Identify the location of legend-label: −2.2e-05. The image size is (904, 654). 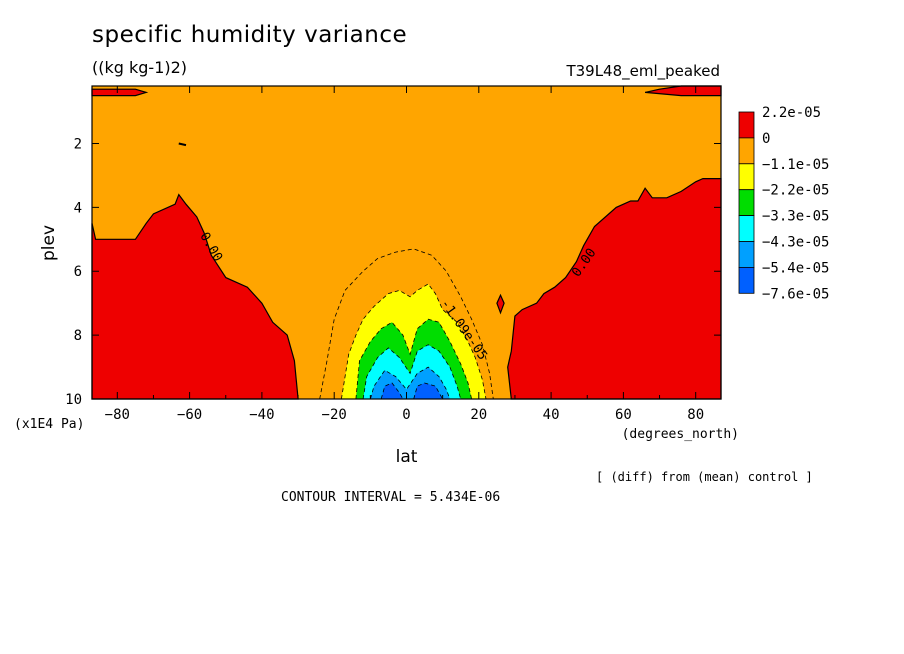
(795, 191).